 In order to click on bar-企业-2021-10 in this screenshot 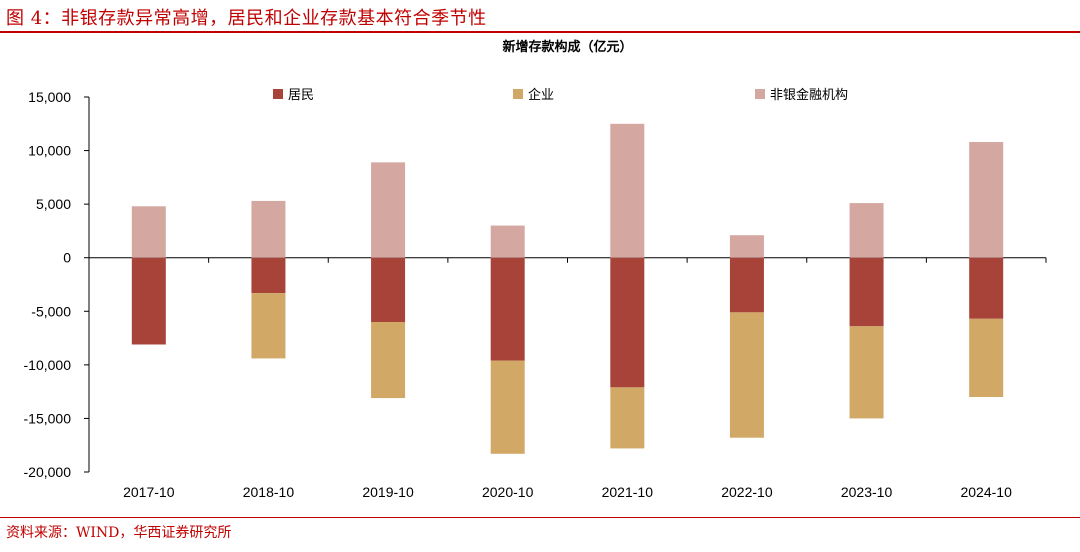, I will do `click(627, 418)`.